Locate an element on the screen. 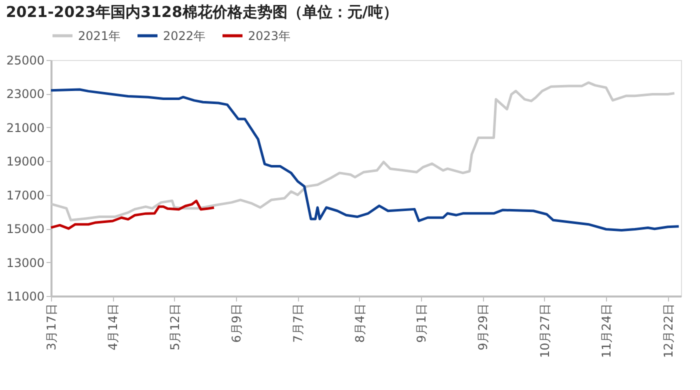 This screenshot has width=700, height=390. y-tick-label: 23000 is located at coordinates (25, 94).